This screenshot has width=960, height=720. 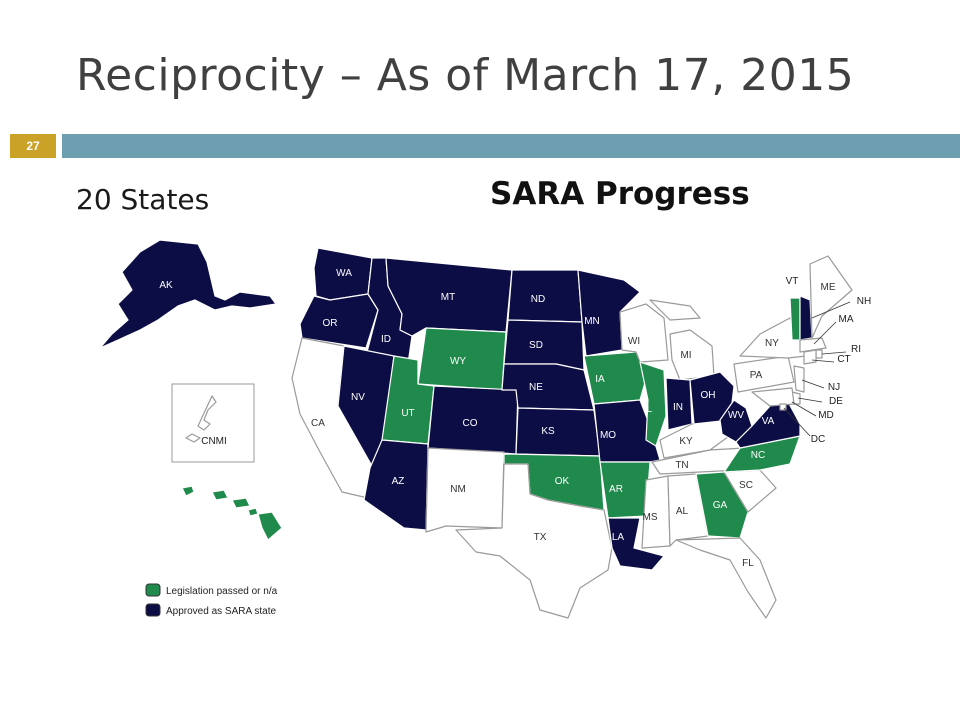 What do you see at coordinates (620, 194) in the screenshot?
I see `map-title: SARA Progress` at bounding box center [620, 194].